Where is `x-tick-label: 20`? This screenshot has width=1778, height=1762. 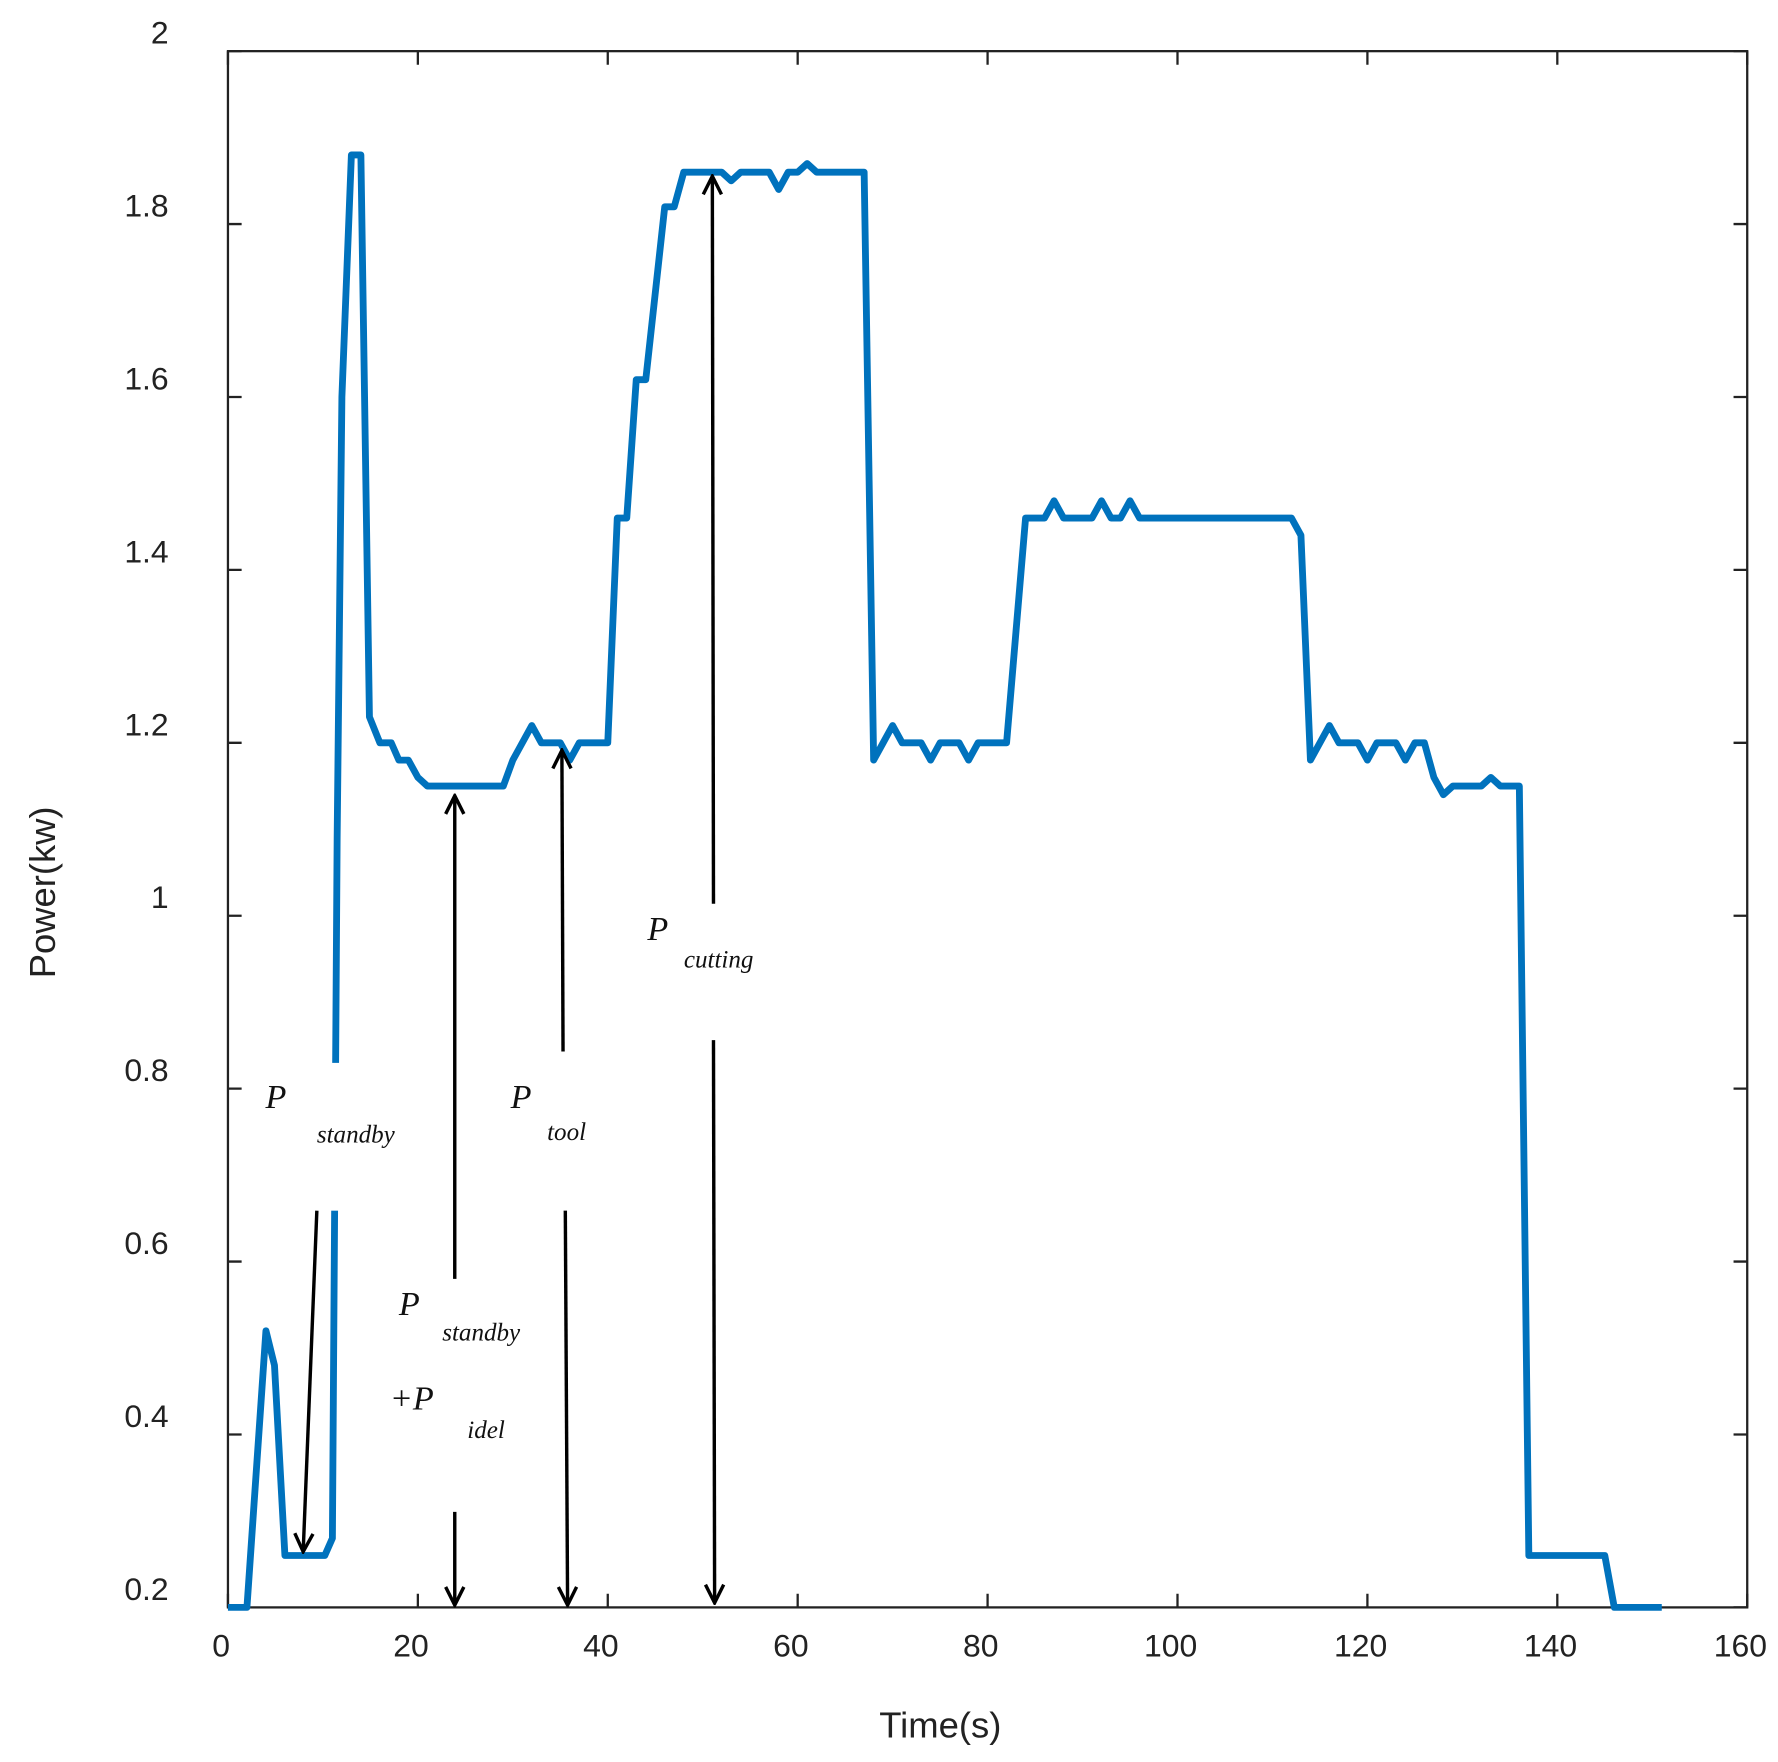 x-tick-label: 20 is located at coordinates (410, 1646).